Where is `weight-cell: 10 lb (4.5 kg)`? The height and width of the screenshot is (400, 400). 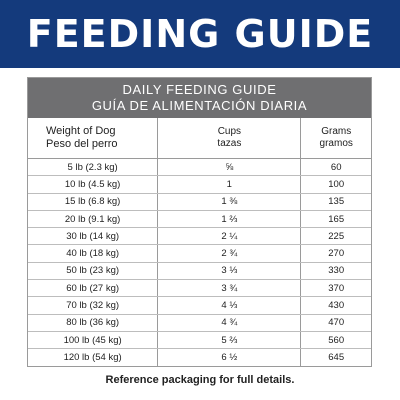 weight-cell: 10 lb (4.5 kg) is located at coordinates (92, 184).